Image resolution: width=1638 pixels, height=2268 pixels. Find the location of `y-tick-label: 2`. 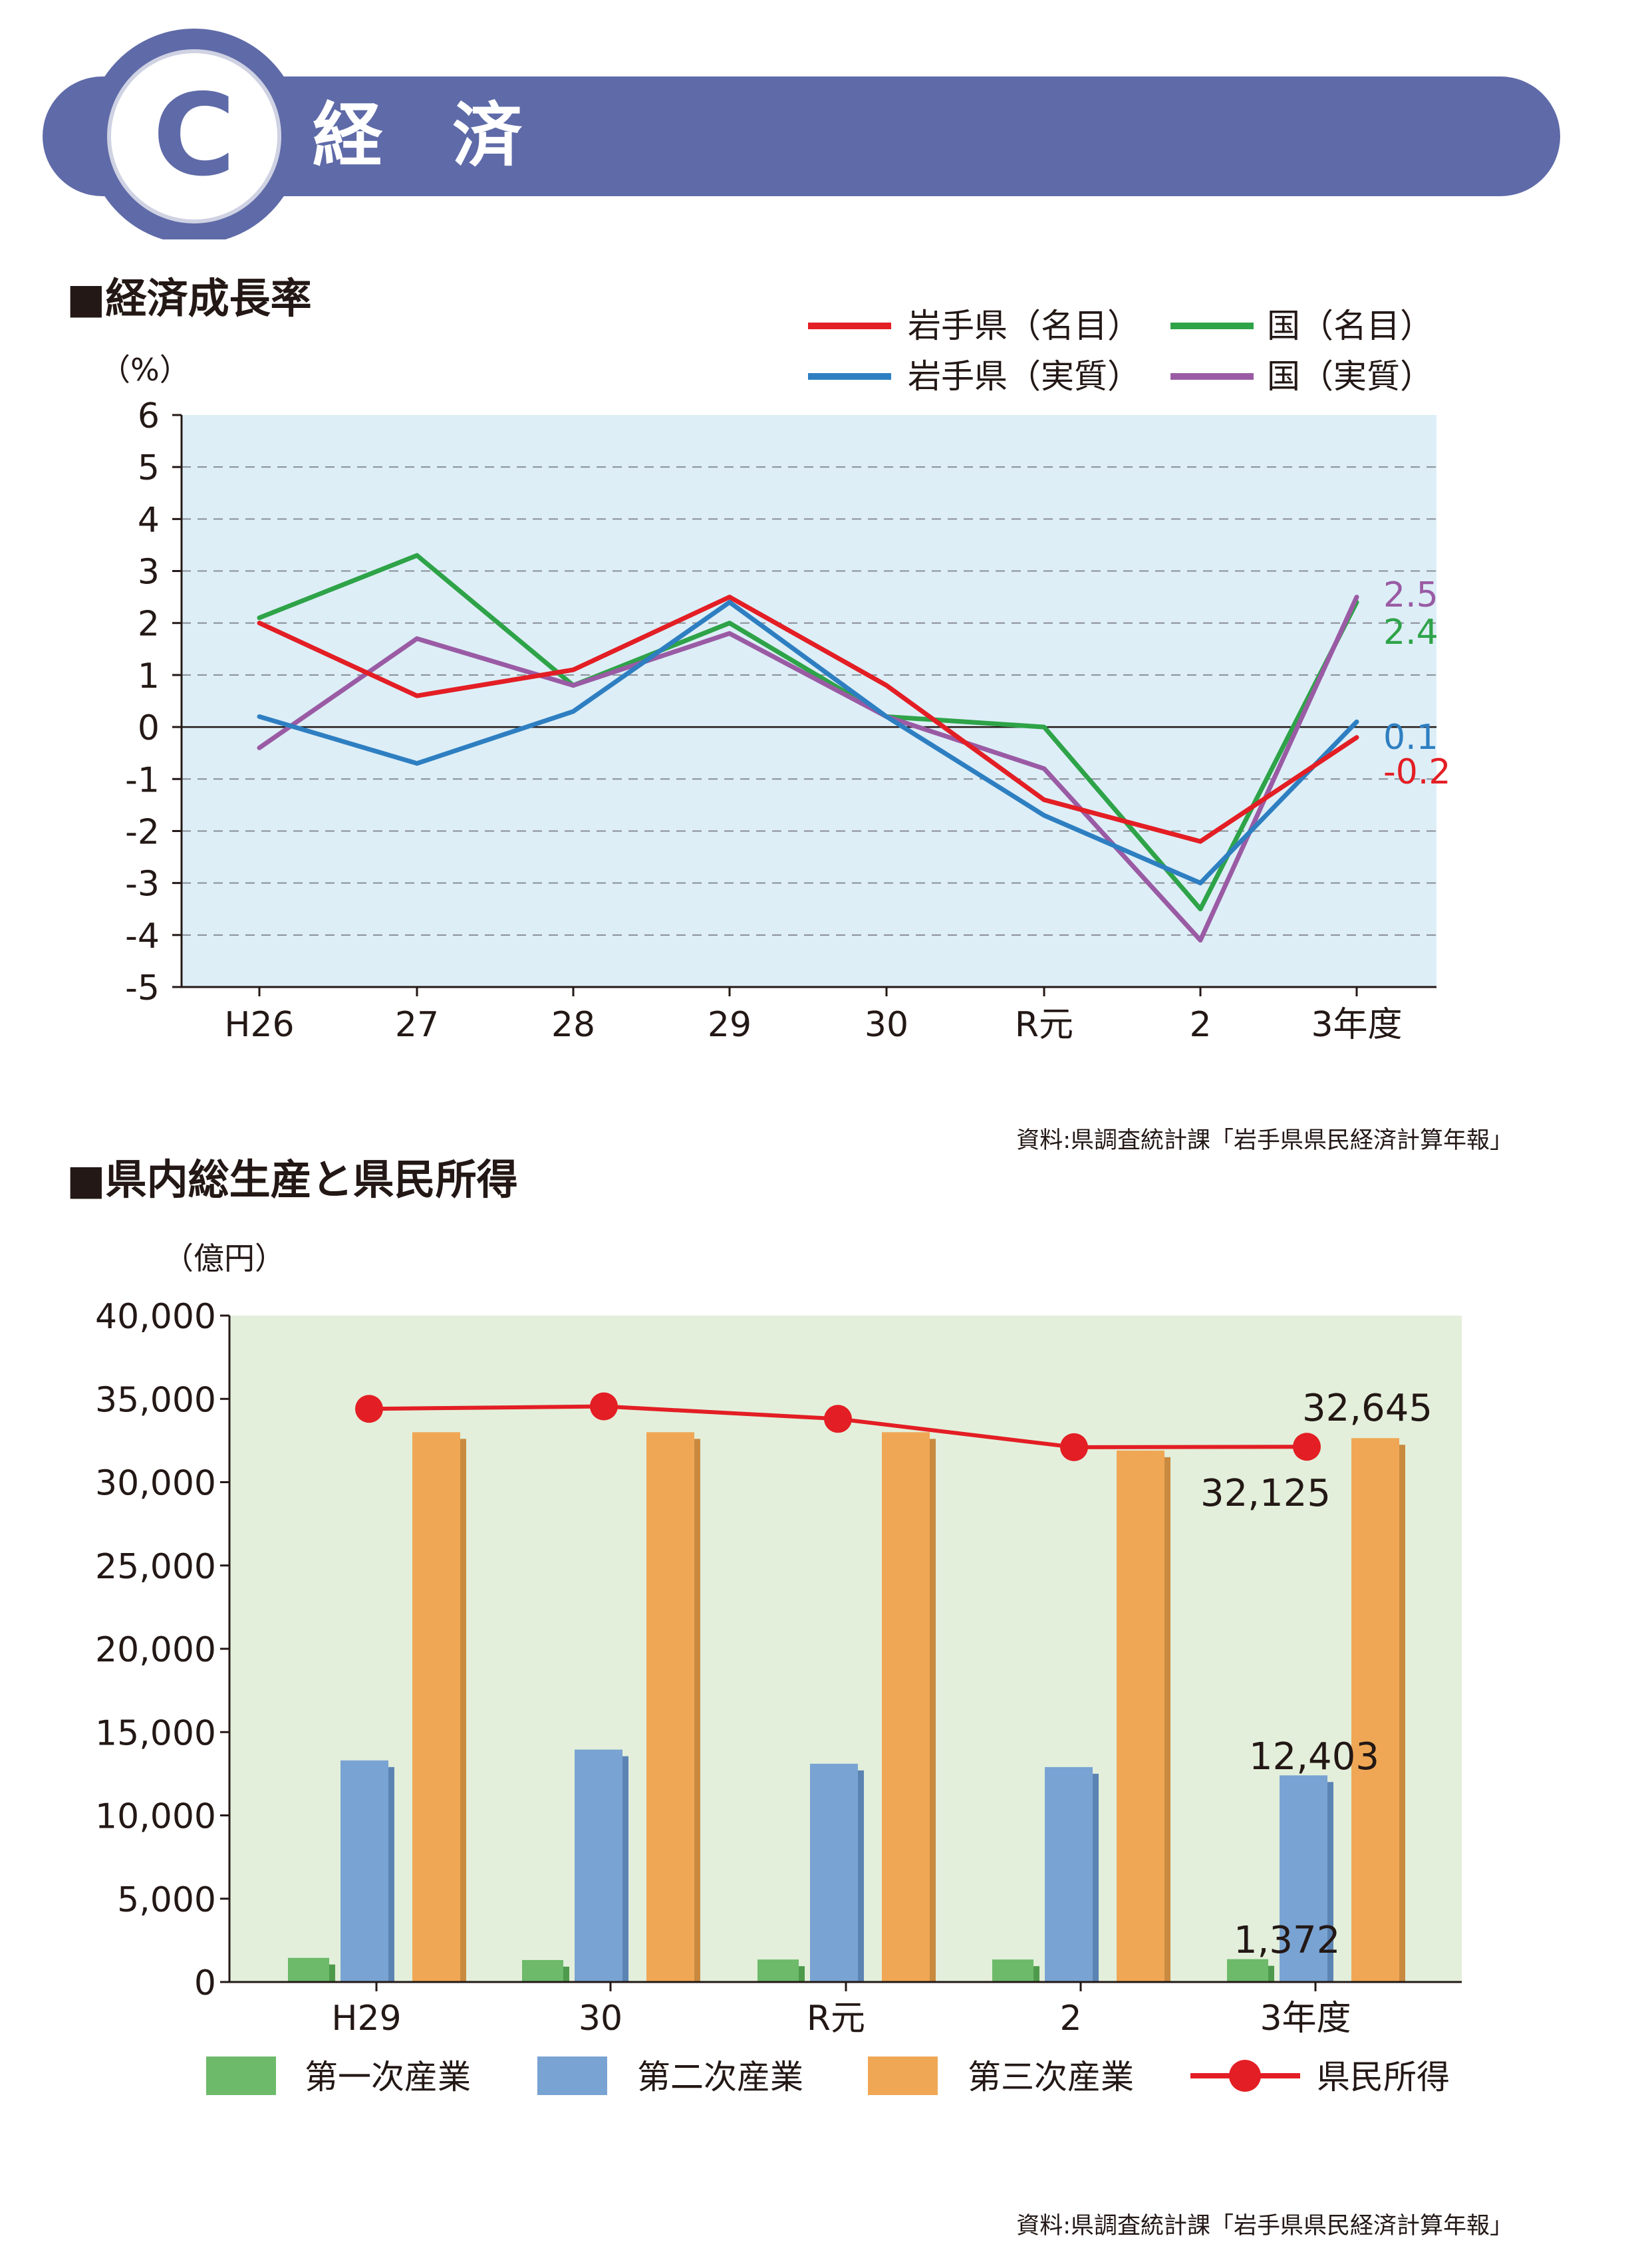

y-tick-label: 2 is located at coordinates (149, 625).